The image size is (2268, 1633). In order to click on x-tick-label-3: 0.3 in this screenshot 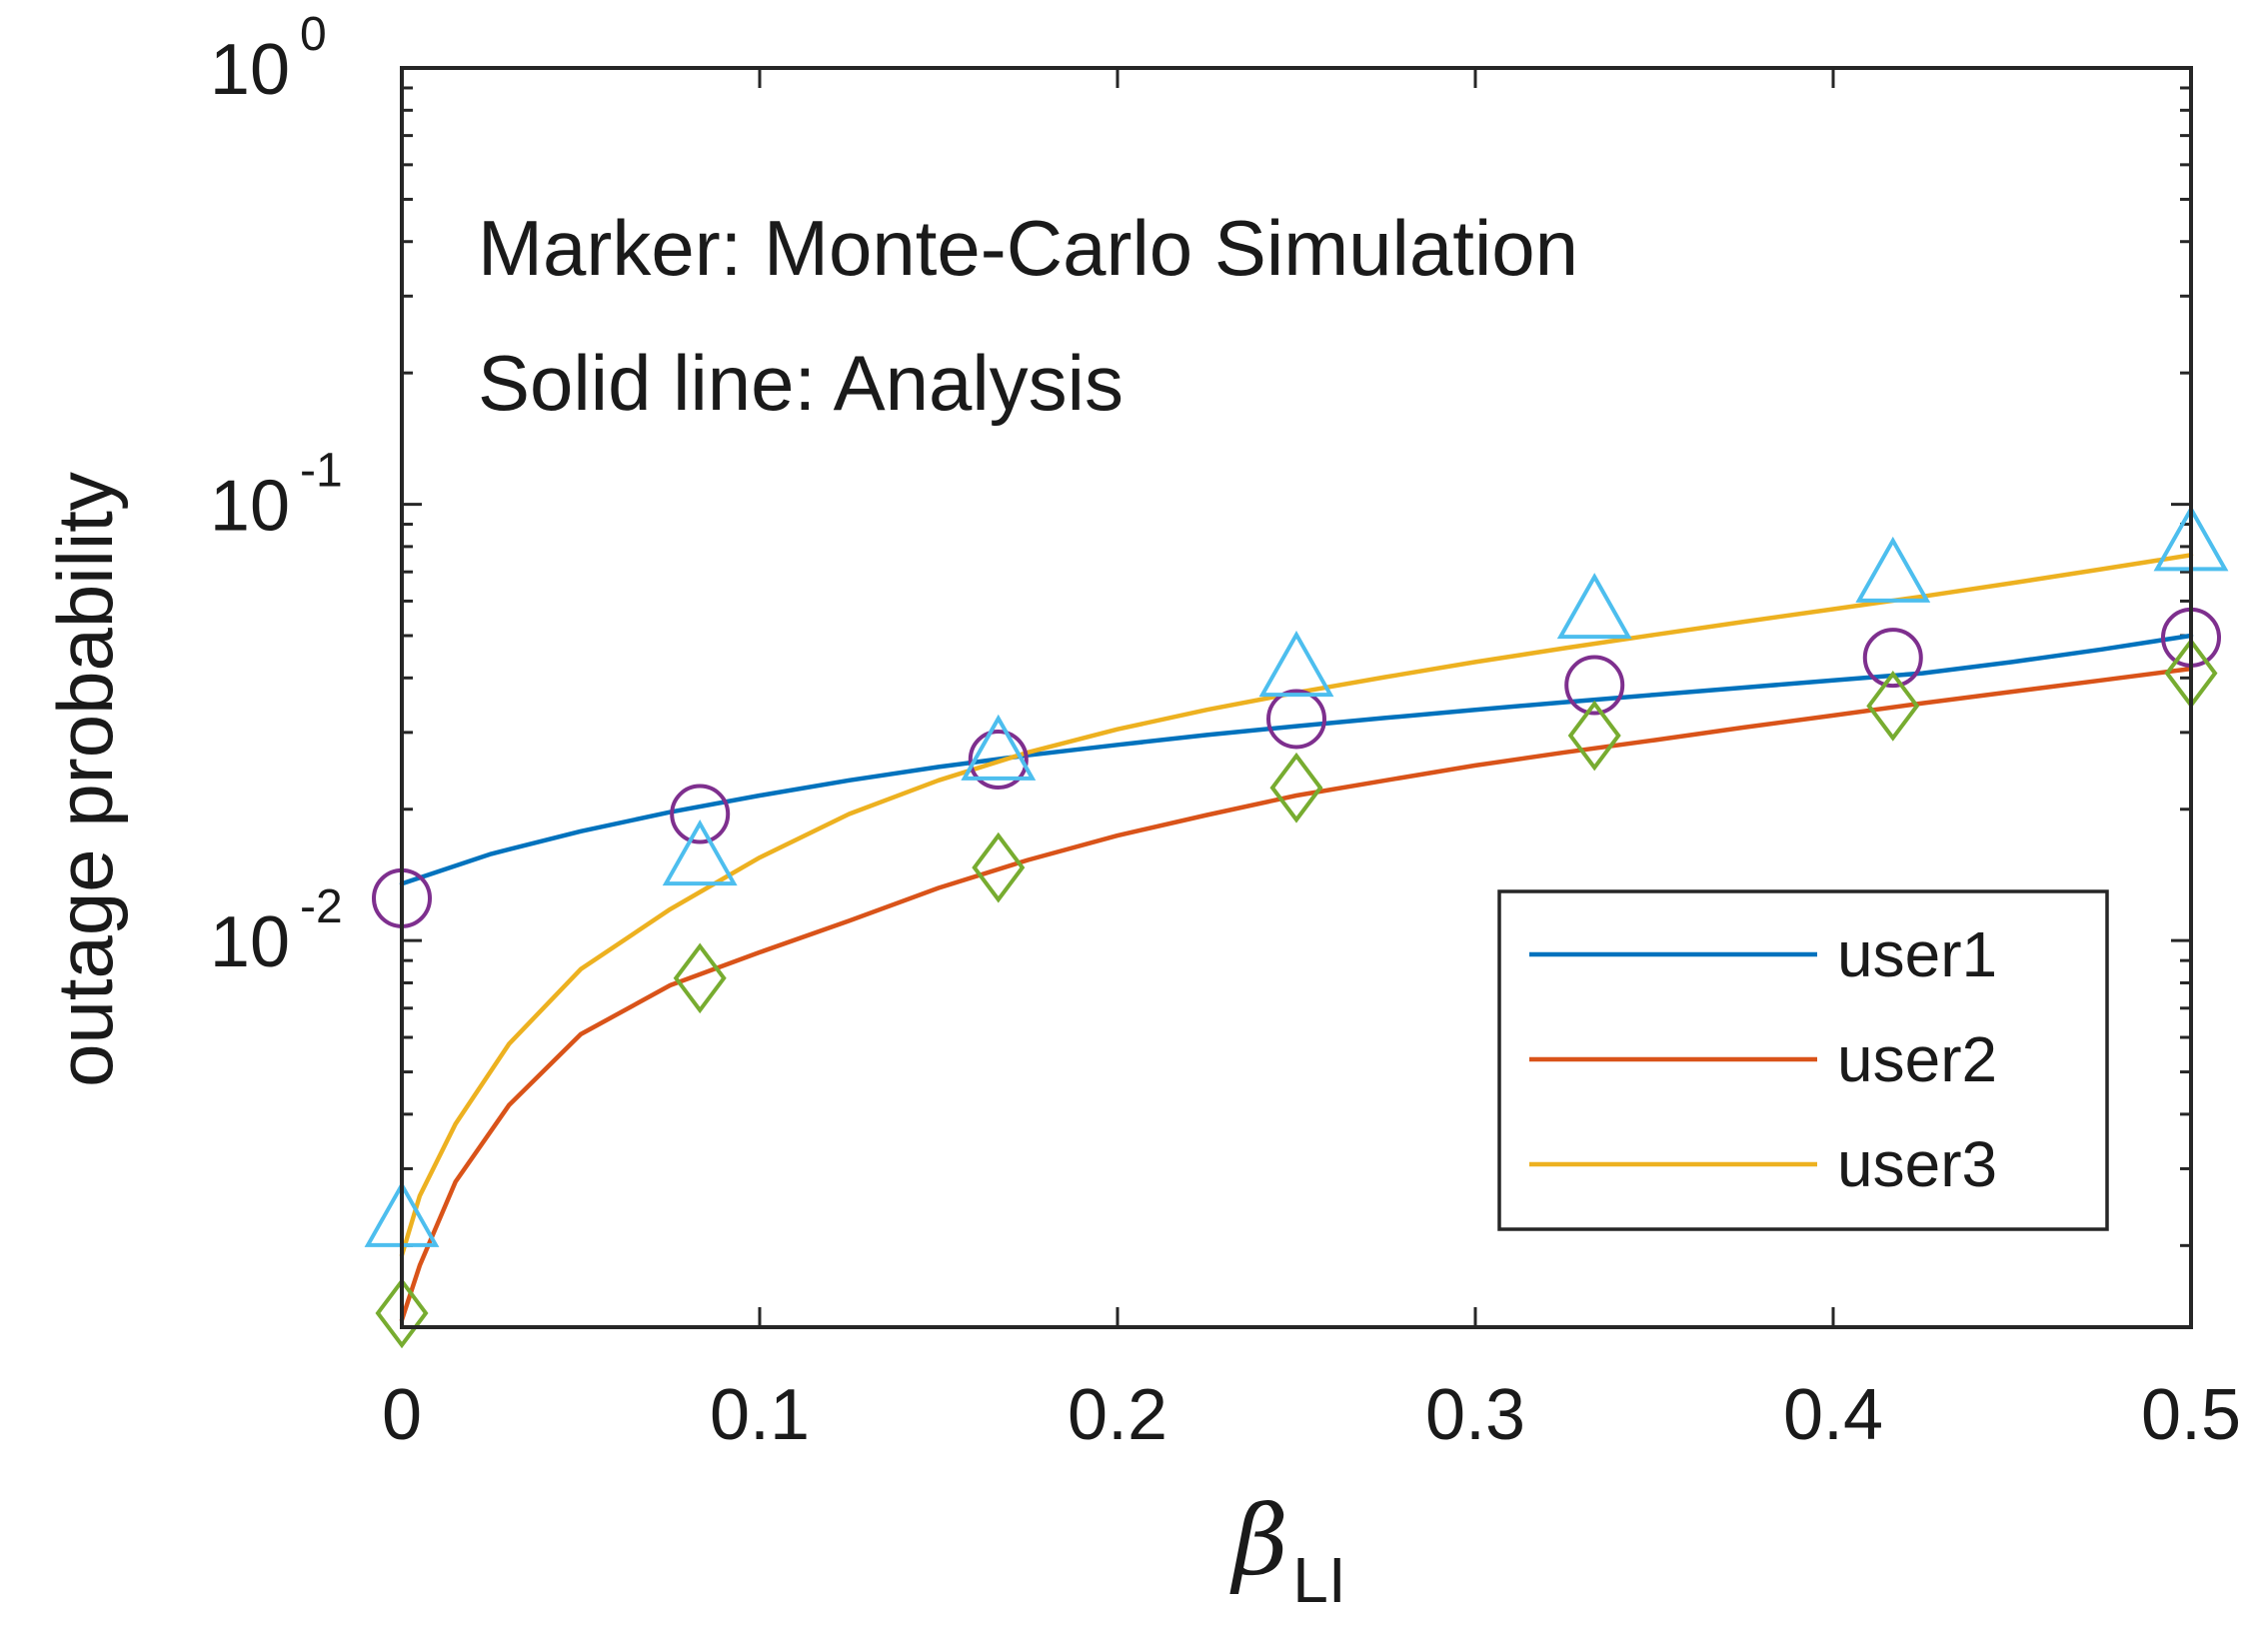, I will do `click(1475, 1415)`.